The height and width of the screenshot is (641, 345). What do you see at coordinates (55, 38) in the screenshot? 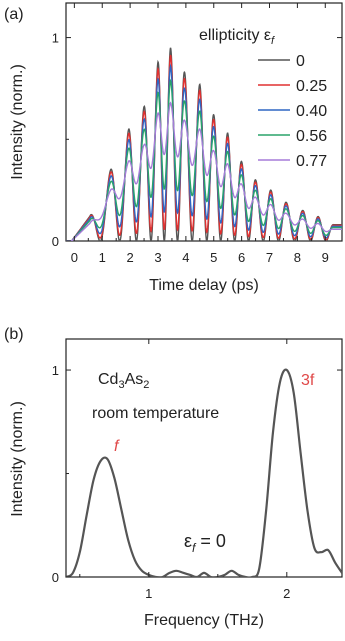
I see `panel-a-y-tick-label: 1` at bounding box center [55, 38].